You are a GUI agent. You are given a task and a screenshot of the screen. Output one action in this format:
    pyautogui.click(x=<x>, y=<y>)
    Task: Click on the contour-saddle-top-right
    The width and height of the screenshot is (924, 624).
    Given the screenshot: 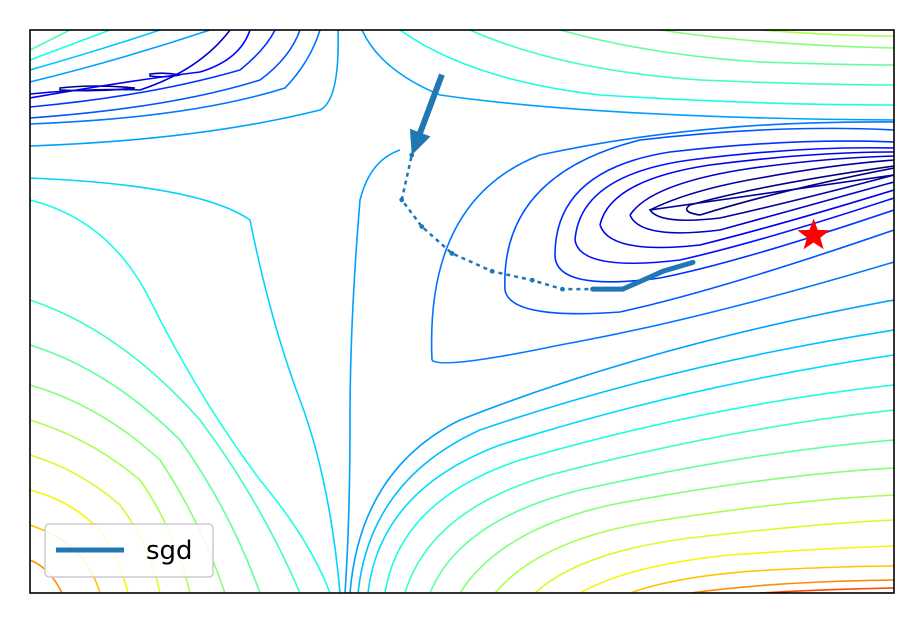 What is the action you would take?
    pyautogui.click(x=627, y=75)
    